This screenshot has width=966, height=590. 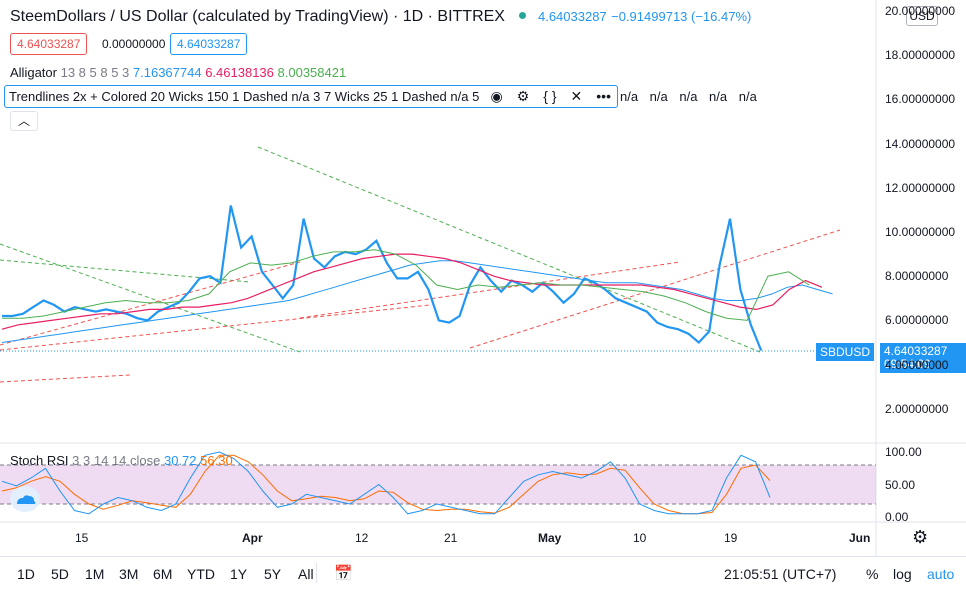 I want to click on series-line-lips, so click(x=406, y=285).